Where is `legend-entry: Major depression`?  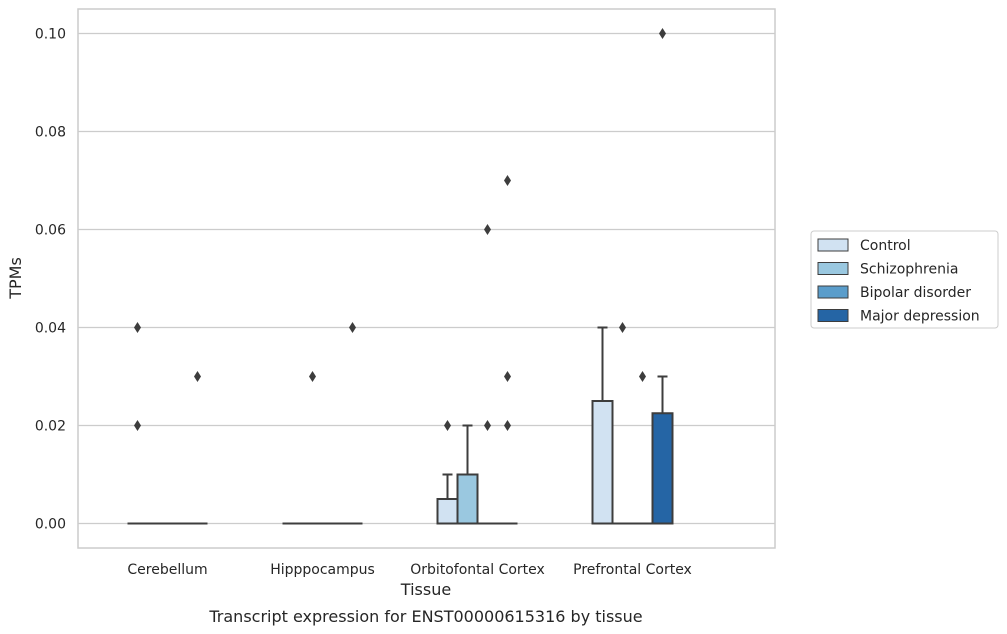
legend-entry: Major depression is located at coordinates (898, 317).